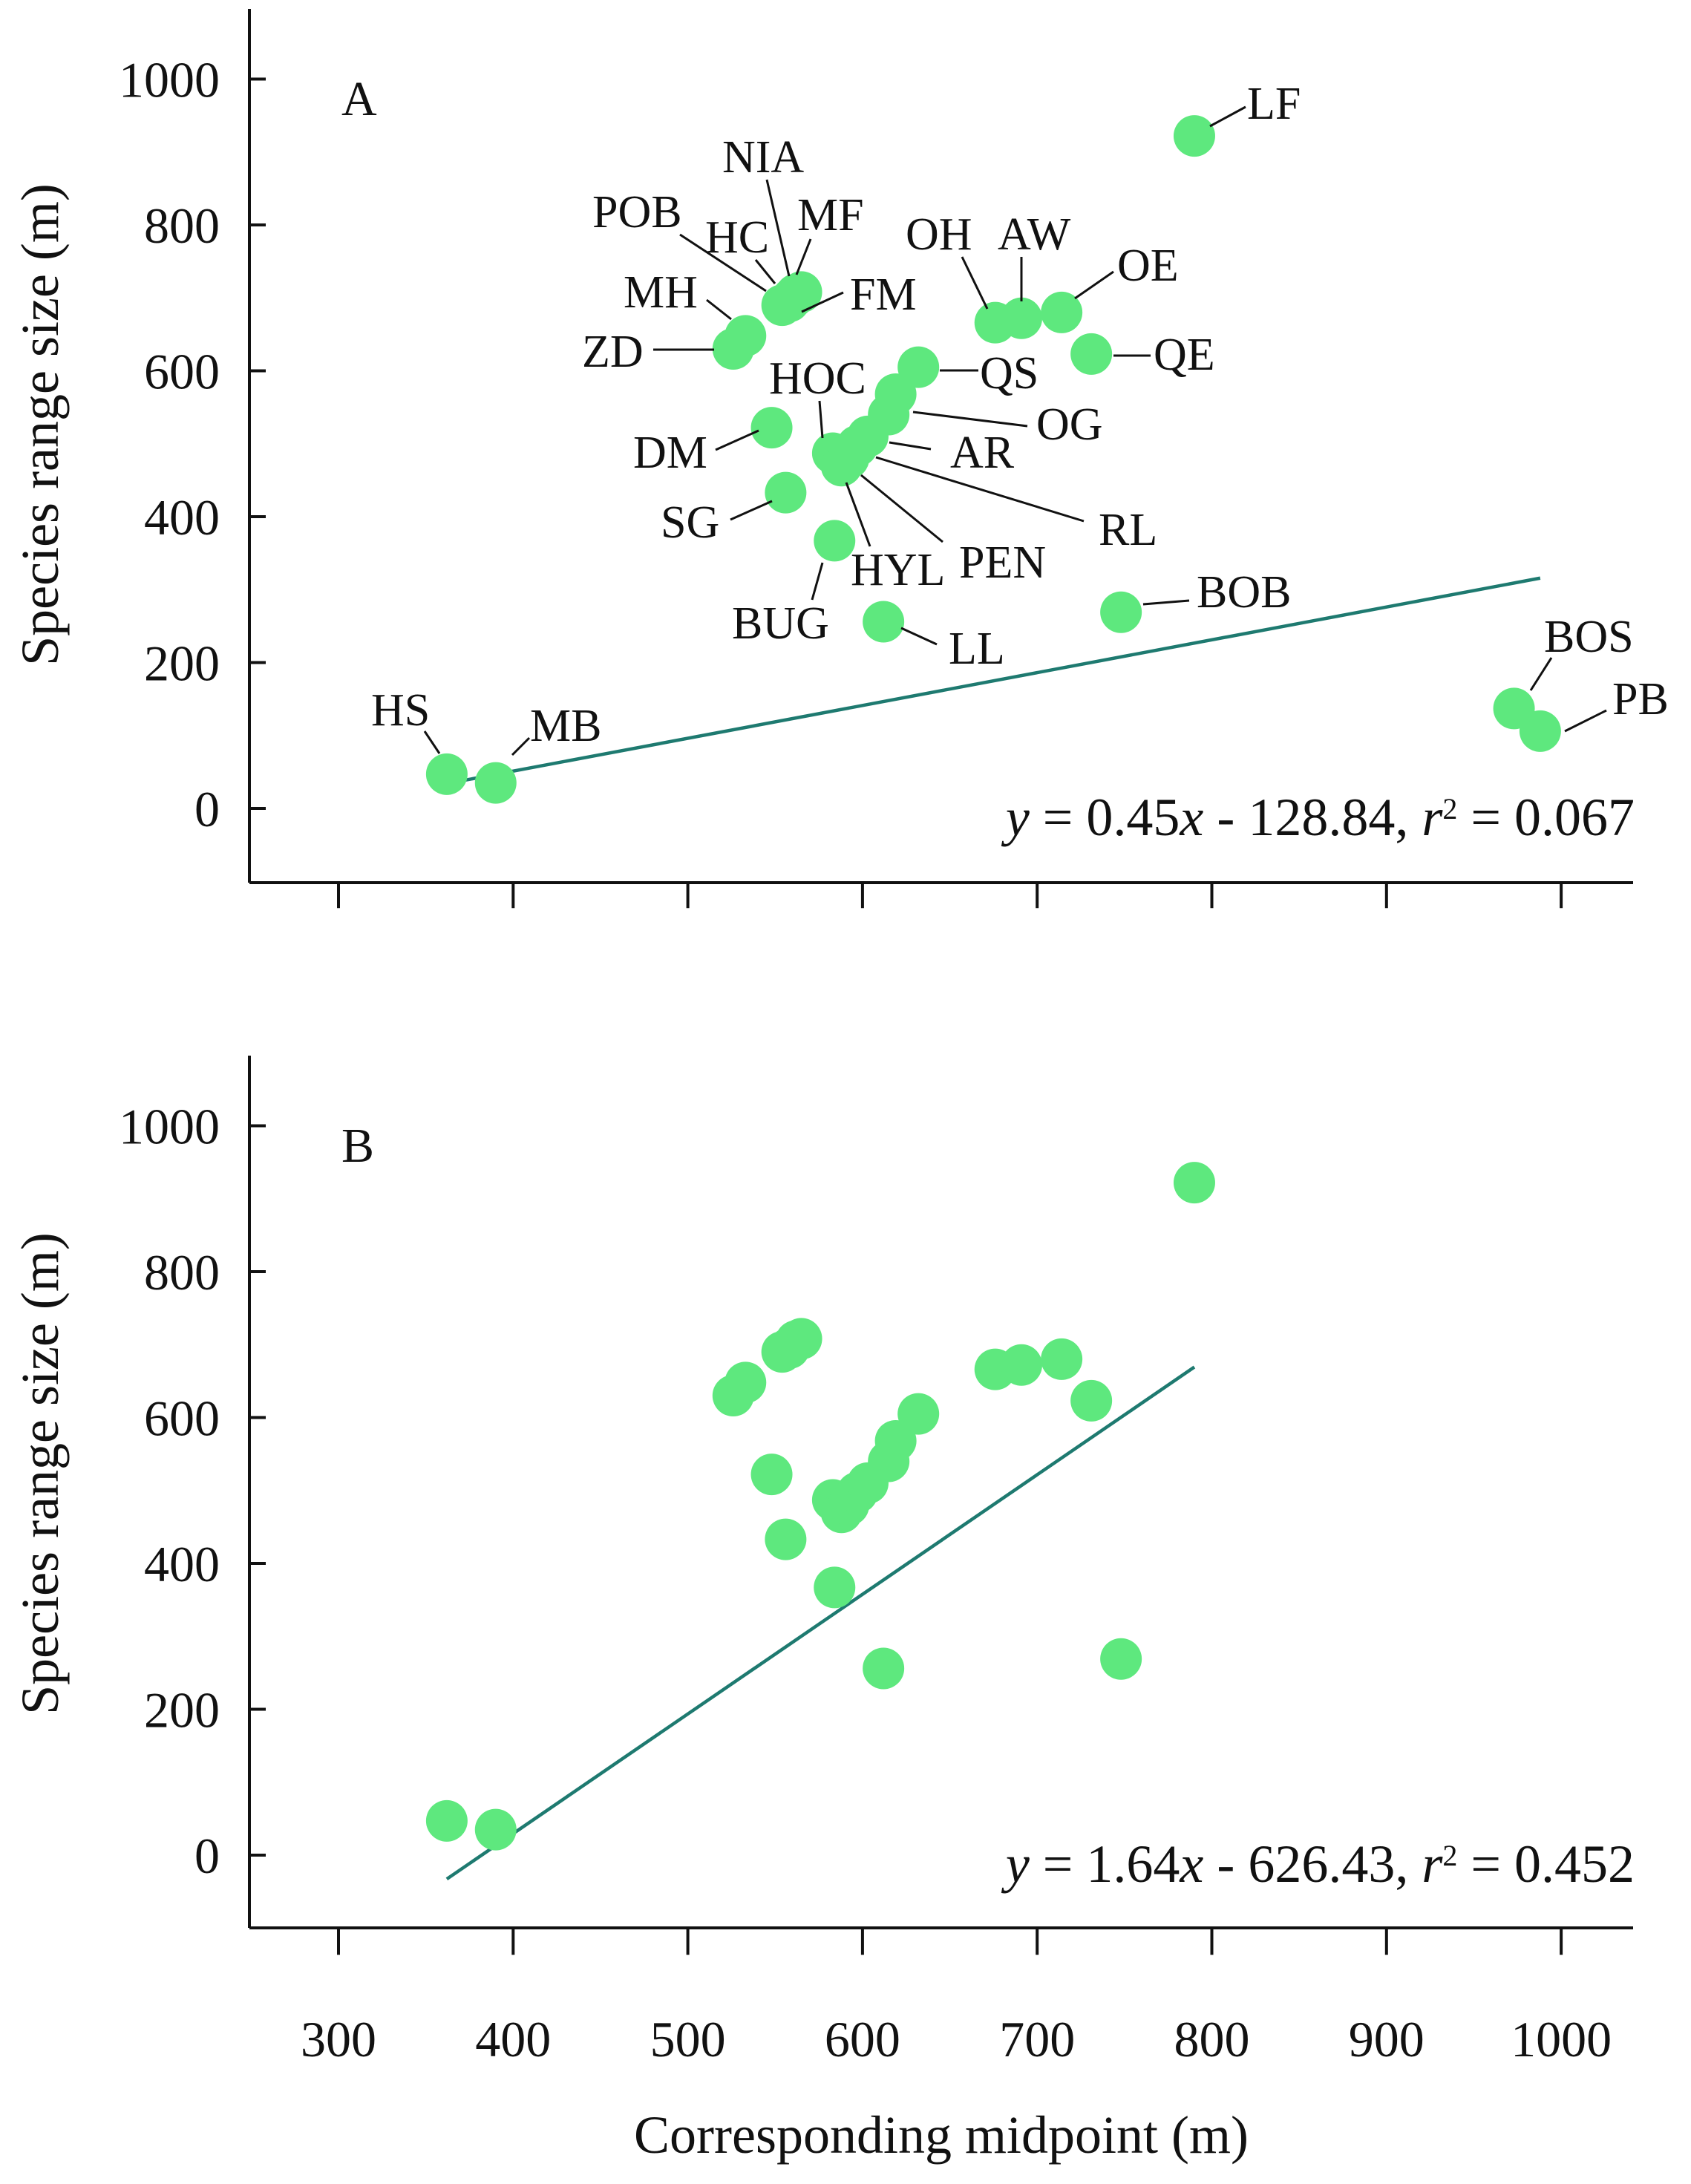 The width and height of the screenshot is (1691, 2184). What do you see at coordinates (1318, 817) in the screenshot?
I see `panel-a-equation: y = 0.45x - 128.84, r2 = 0.067` at bounding box center [1318, 817].